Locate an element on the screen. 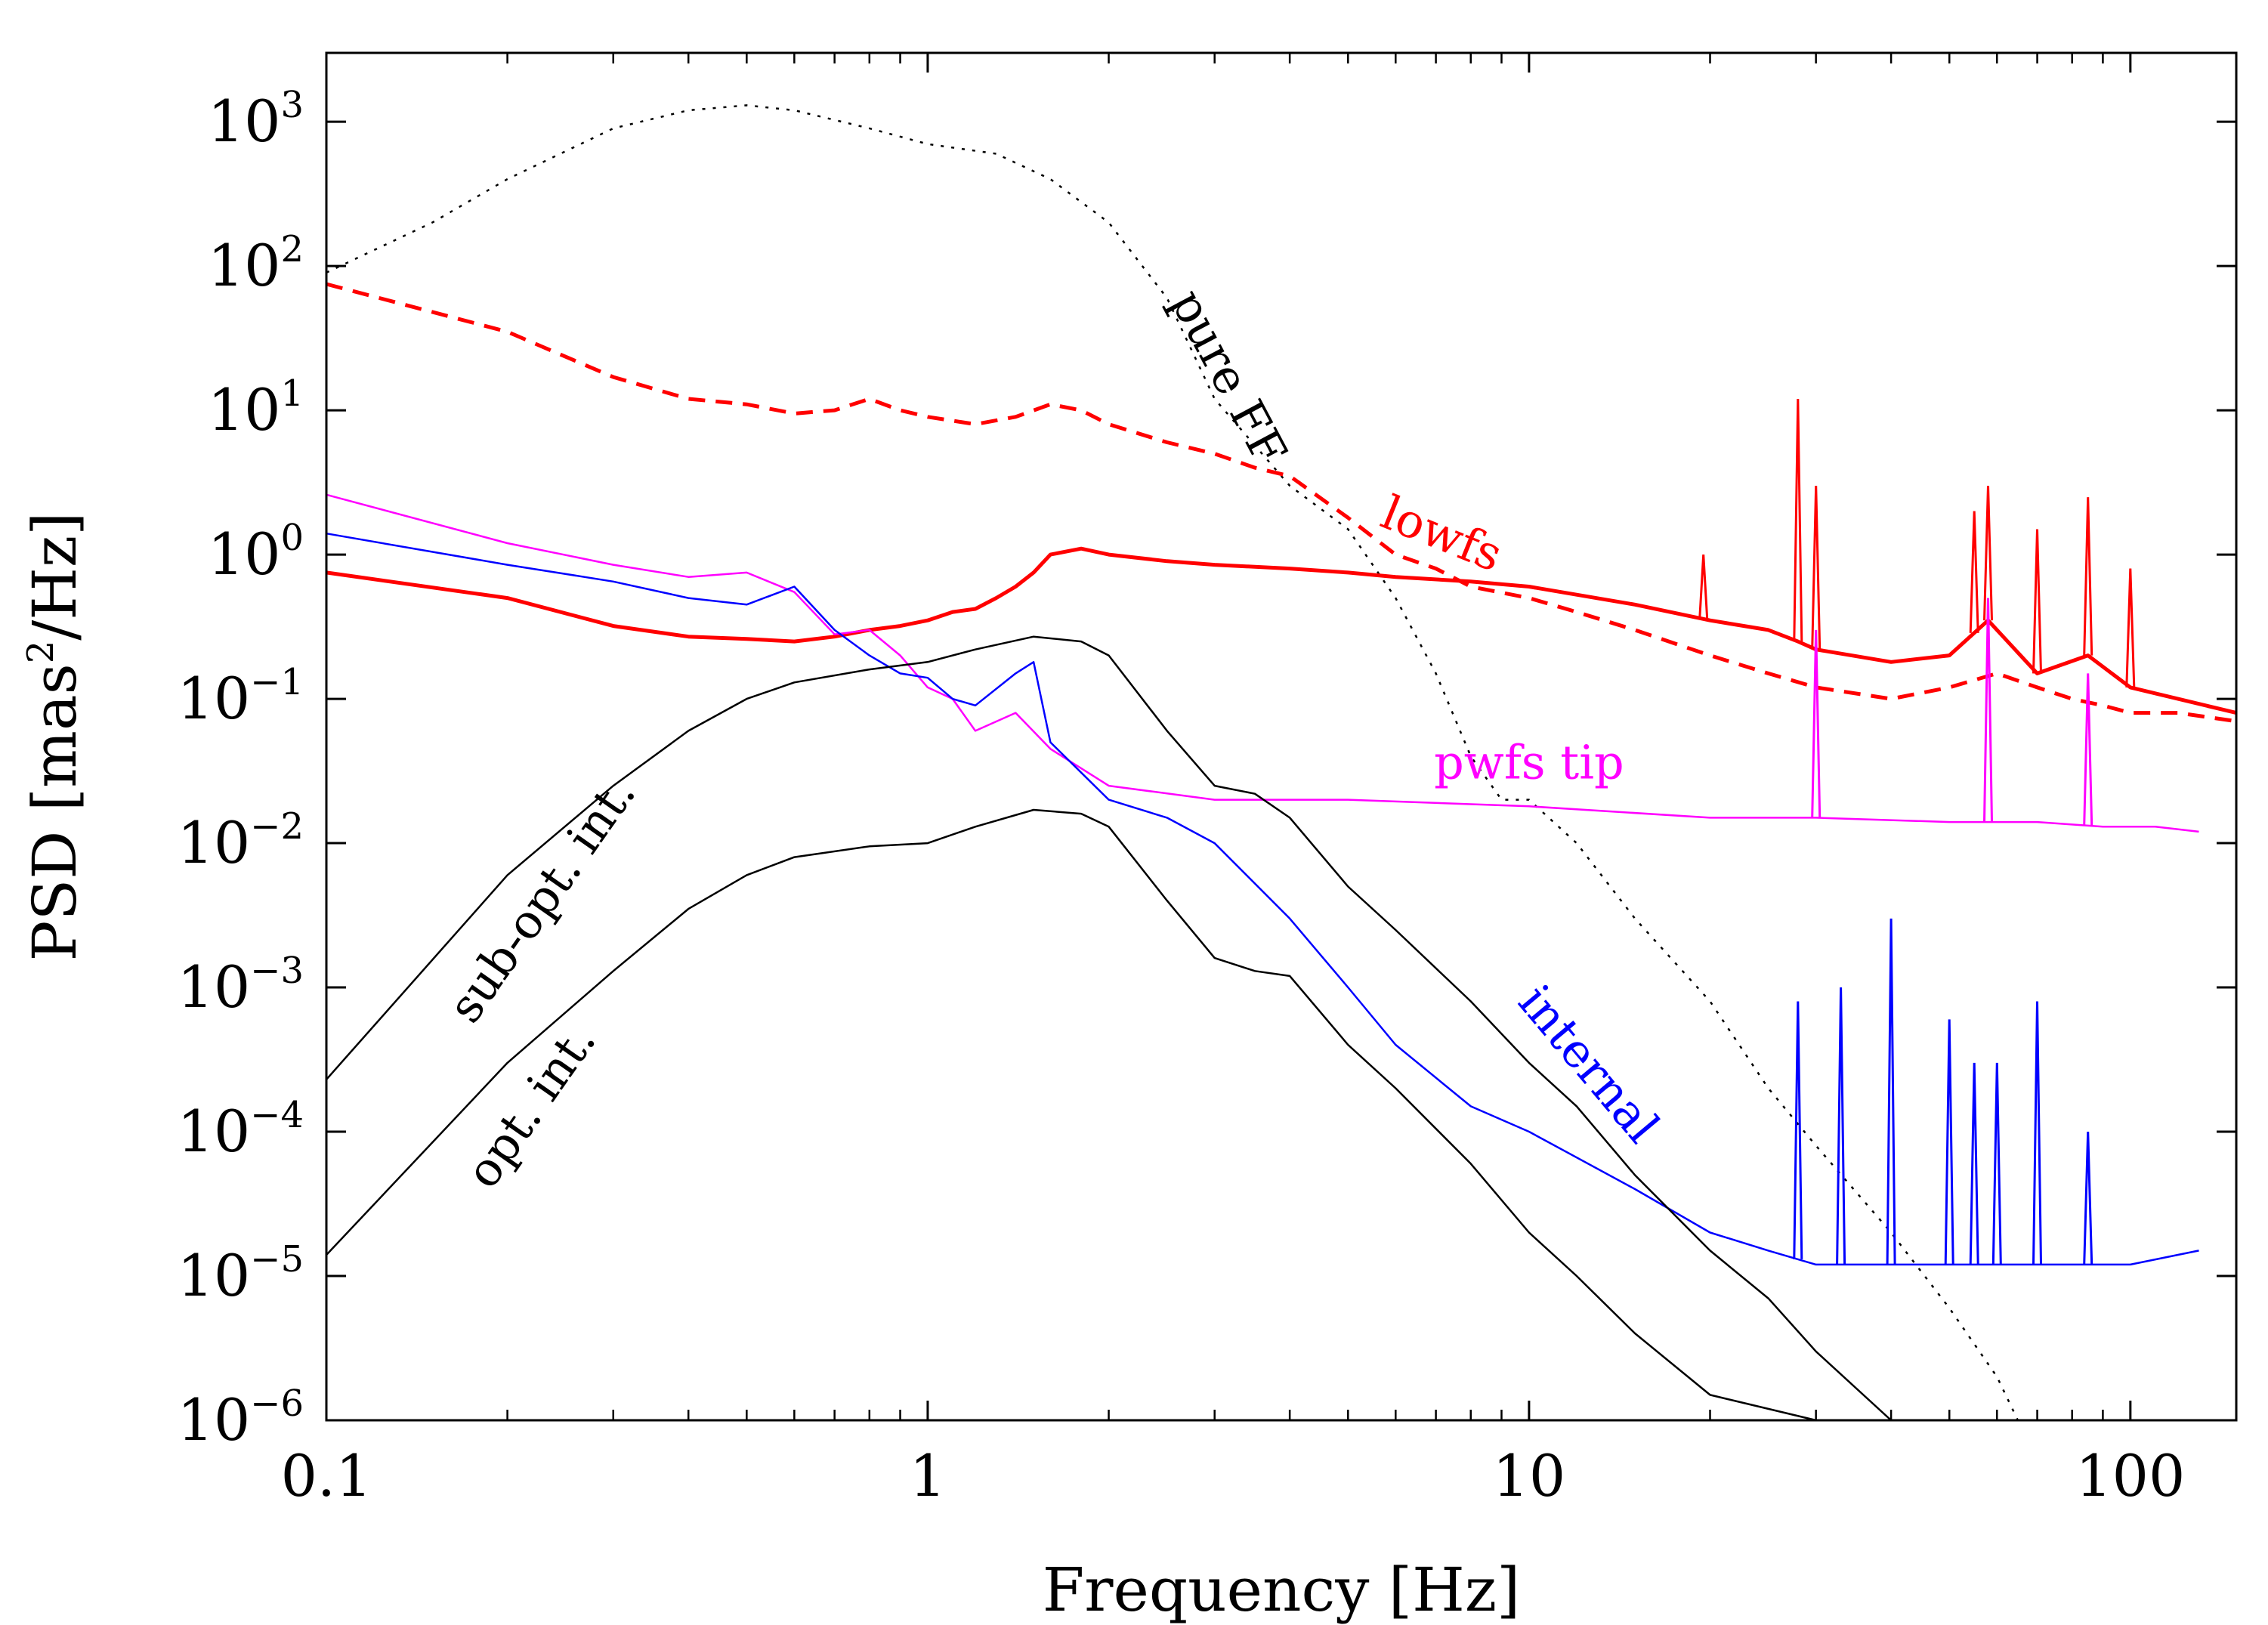  y-tick-label-exponent: 3 is located at coordinates (292, 105).